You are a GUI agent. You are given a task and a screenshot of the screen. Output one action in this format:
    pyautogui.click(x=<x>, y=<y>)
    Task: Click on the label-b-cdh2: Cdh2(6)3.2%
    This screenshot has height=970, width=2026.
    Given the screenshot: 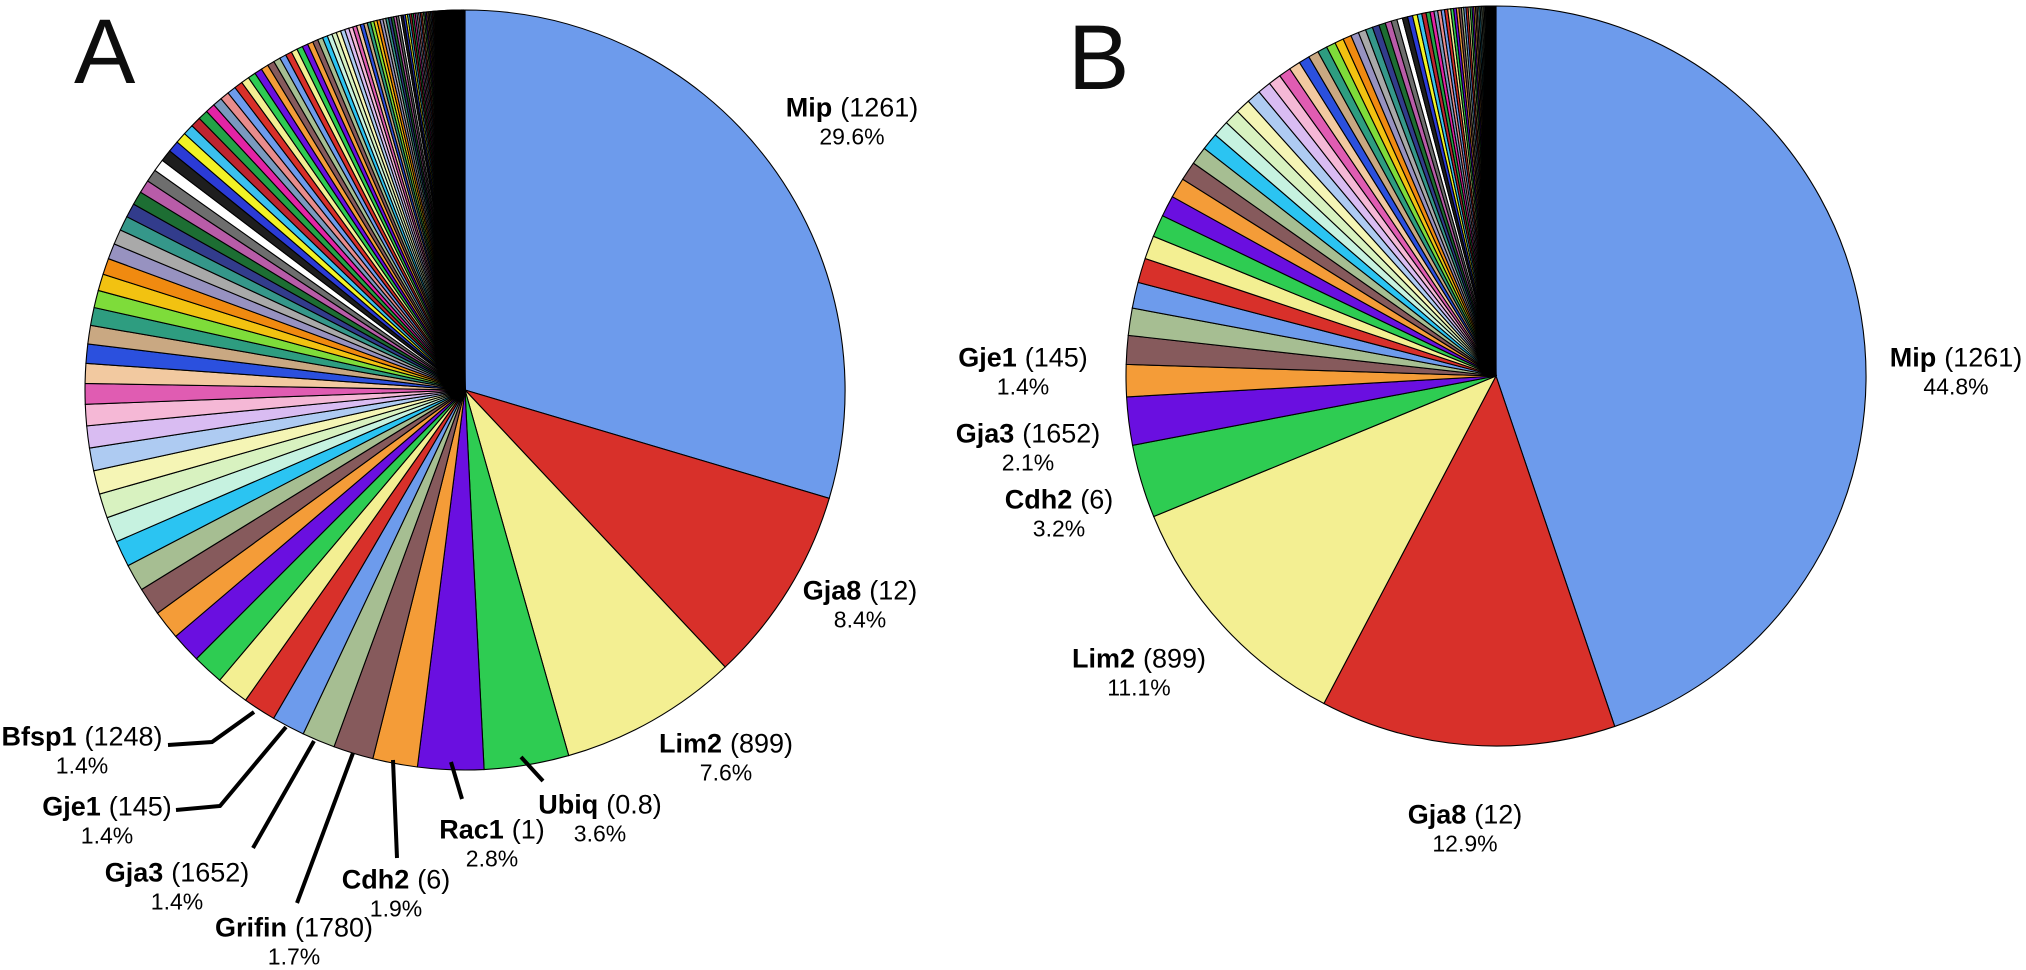 What is the action you would take?
    pyautogui.click(x=1059, y=513)
    